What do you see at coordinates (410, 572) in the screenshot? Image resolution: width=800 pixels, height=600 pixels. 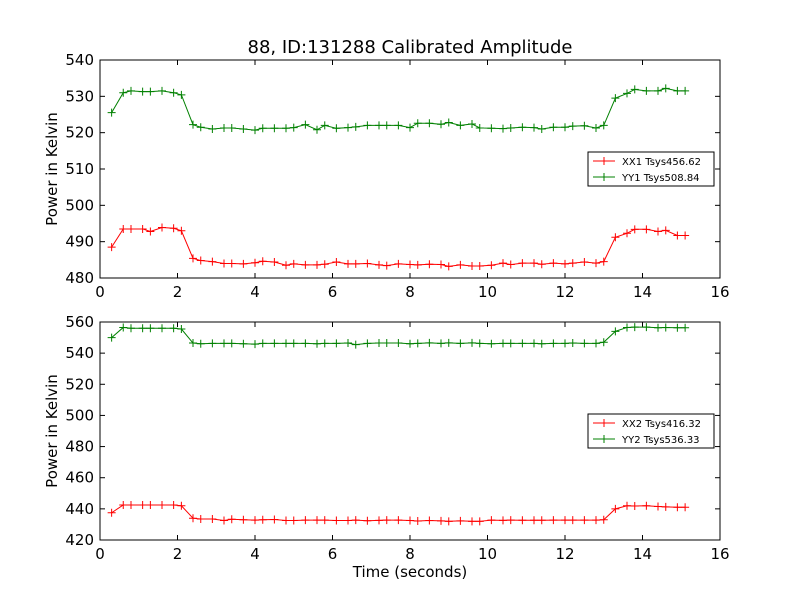 I see `x-axis-label: Time (seconds)` at bounding box center [410, 572].